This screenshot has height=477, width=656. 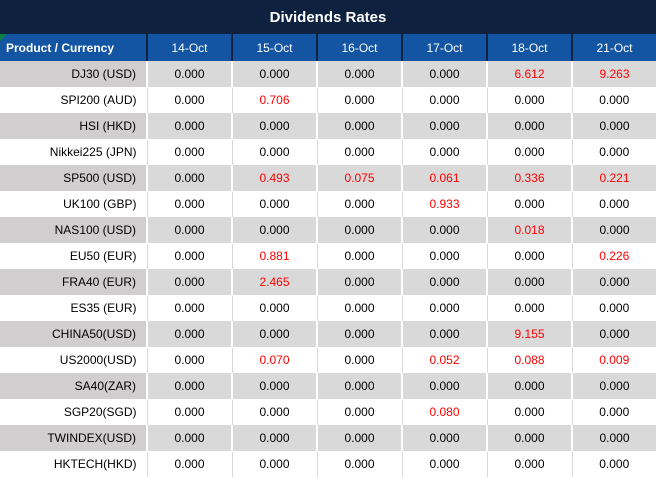 I want to click on product-label: SGP20(SGD), so click(x=74, y=412).